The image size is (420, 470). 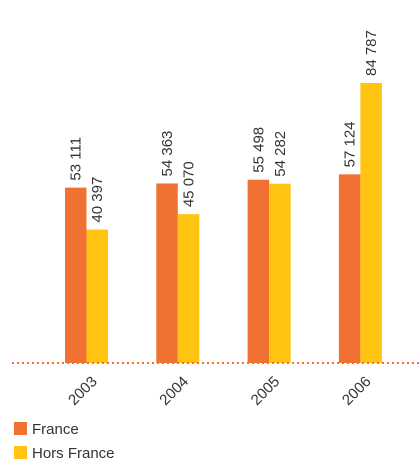 I want to click on value-label: 54 363, so click(x=167, y=154).